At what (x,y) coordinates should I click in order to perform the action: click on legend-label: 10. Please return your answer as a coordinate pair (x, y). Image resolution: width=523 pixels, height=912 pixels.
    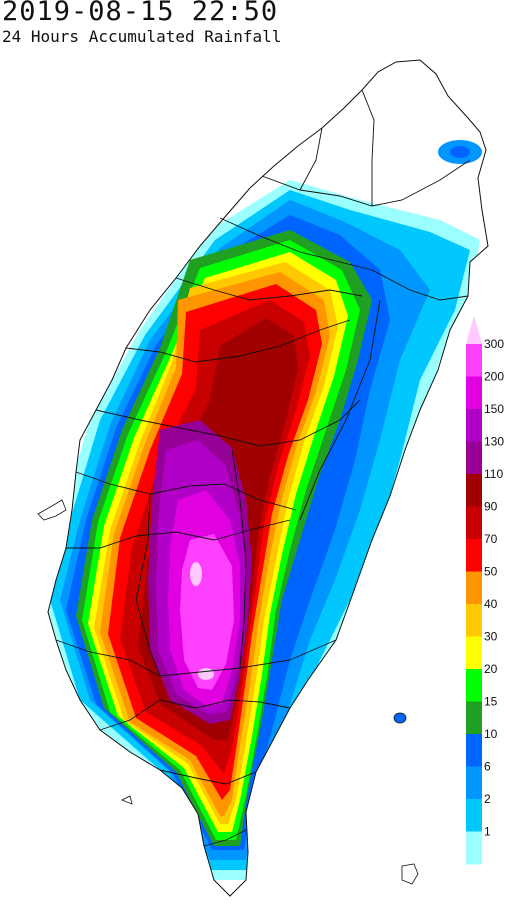
    Looking at the image, I should click on (491, 734).